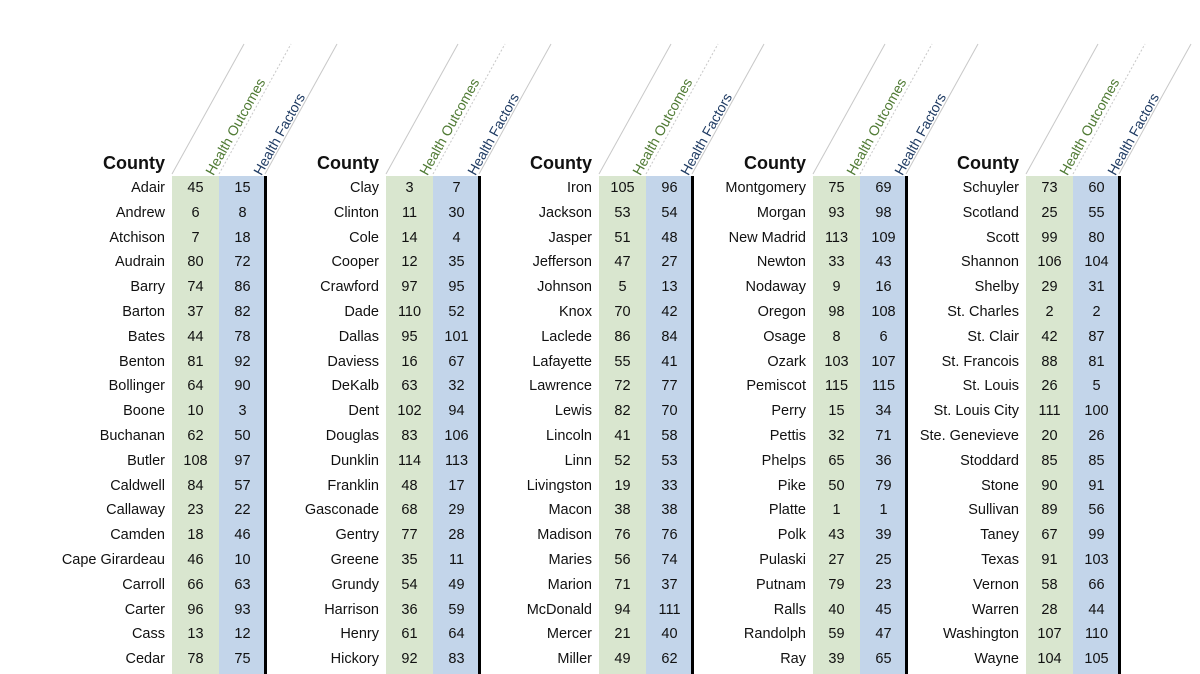  I want to click on health-outcomes-rank: 32, so click(836, 436).